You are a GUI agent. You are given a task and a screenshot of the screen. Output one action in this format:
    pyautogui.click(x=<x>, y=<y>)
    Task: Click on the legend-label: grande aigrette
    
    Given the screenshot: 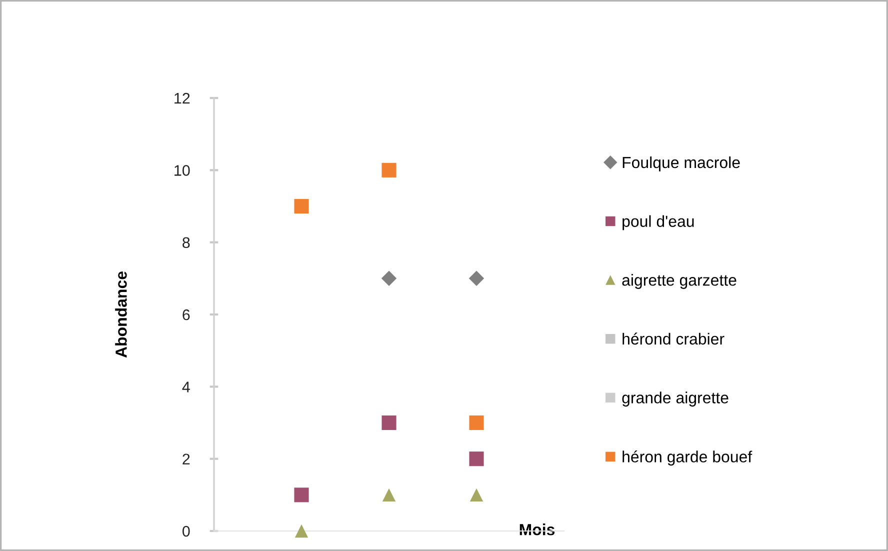 What is the action you would take?
    pyautogui.click(x=675, y=399)
    